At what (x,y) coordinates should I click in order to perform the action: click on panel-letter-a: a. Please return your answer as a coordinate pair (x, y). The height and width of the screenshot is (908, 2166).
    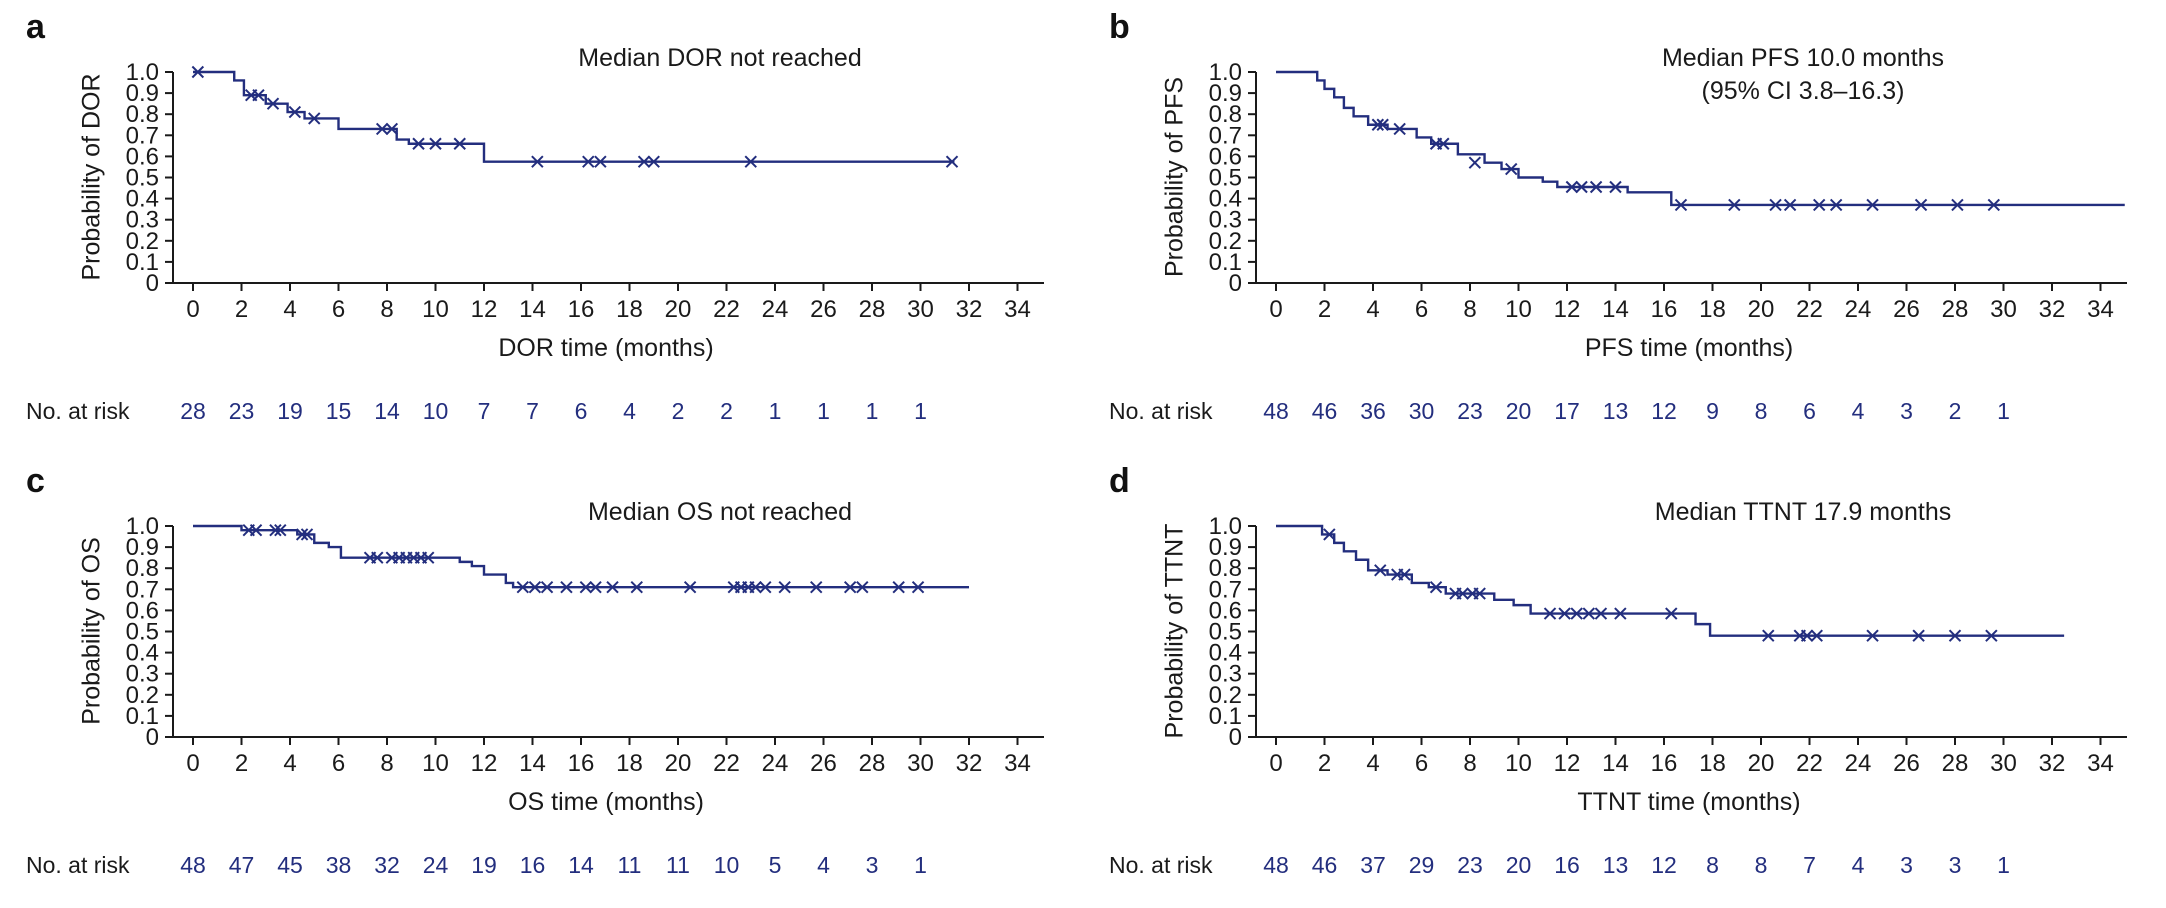
    Looking at the image, I should click on (35, 27).